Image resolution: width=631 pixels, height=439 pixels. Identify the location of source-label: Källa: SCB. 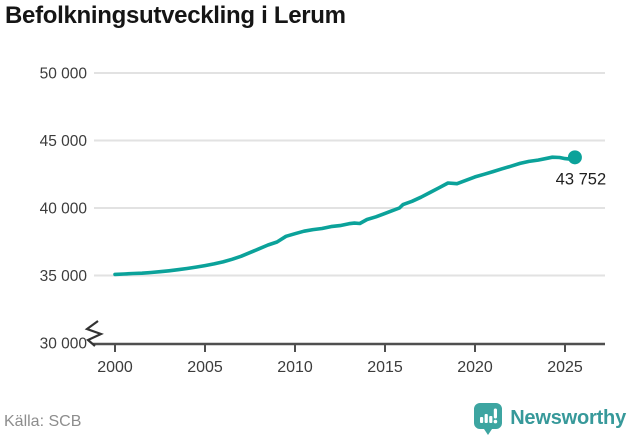
(43, 421).